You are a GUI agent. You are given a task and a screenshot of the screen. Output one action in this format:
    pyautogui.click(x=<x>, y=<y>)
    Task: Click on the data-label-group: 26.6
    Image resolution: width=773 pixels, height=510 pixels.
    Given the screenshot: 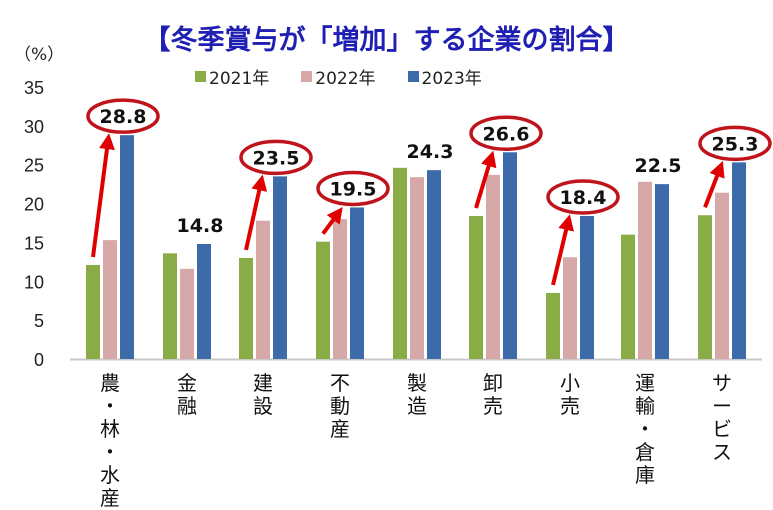 What is the action you would take?
    pyautogui.click(x=506, y=133)
    